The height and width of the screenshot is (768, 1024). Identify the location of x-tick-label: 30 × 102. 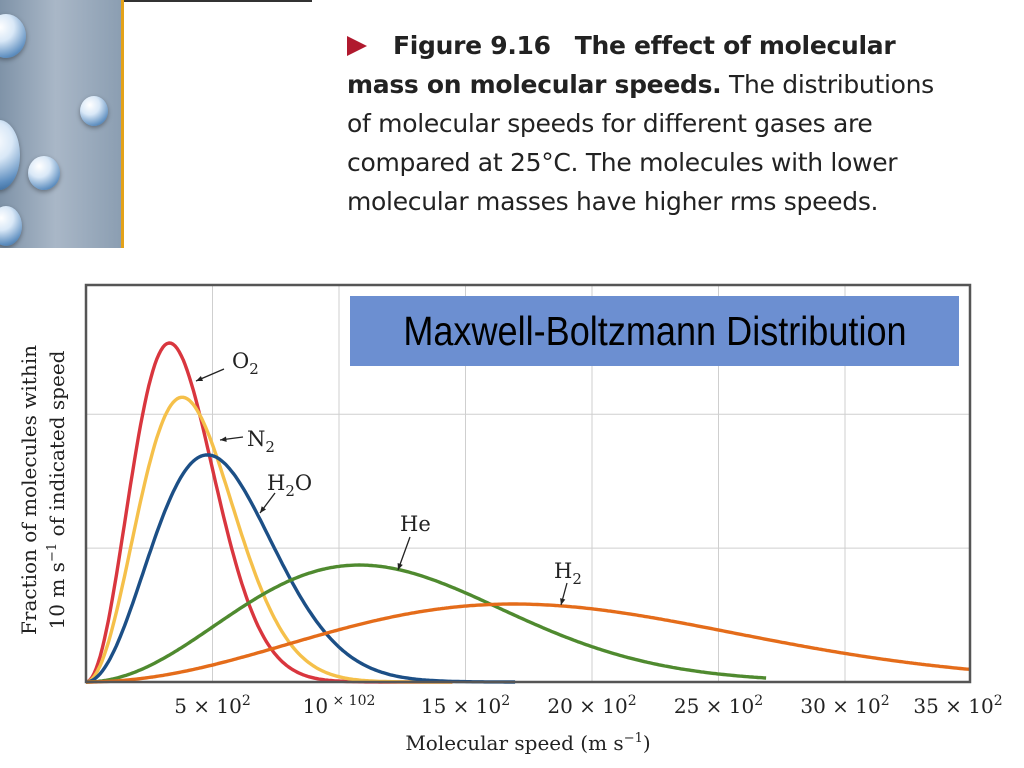
(844, 705).